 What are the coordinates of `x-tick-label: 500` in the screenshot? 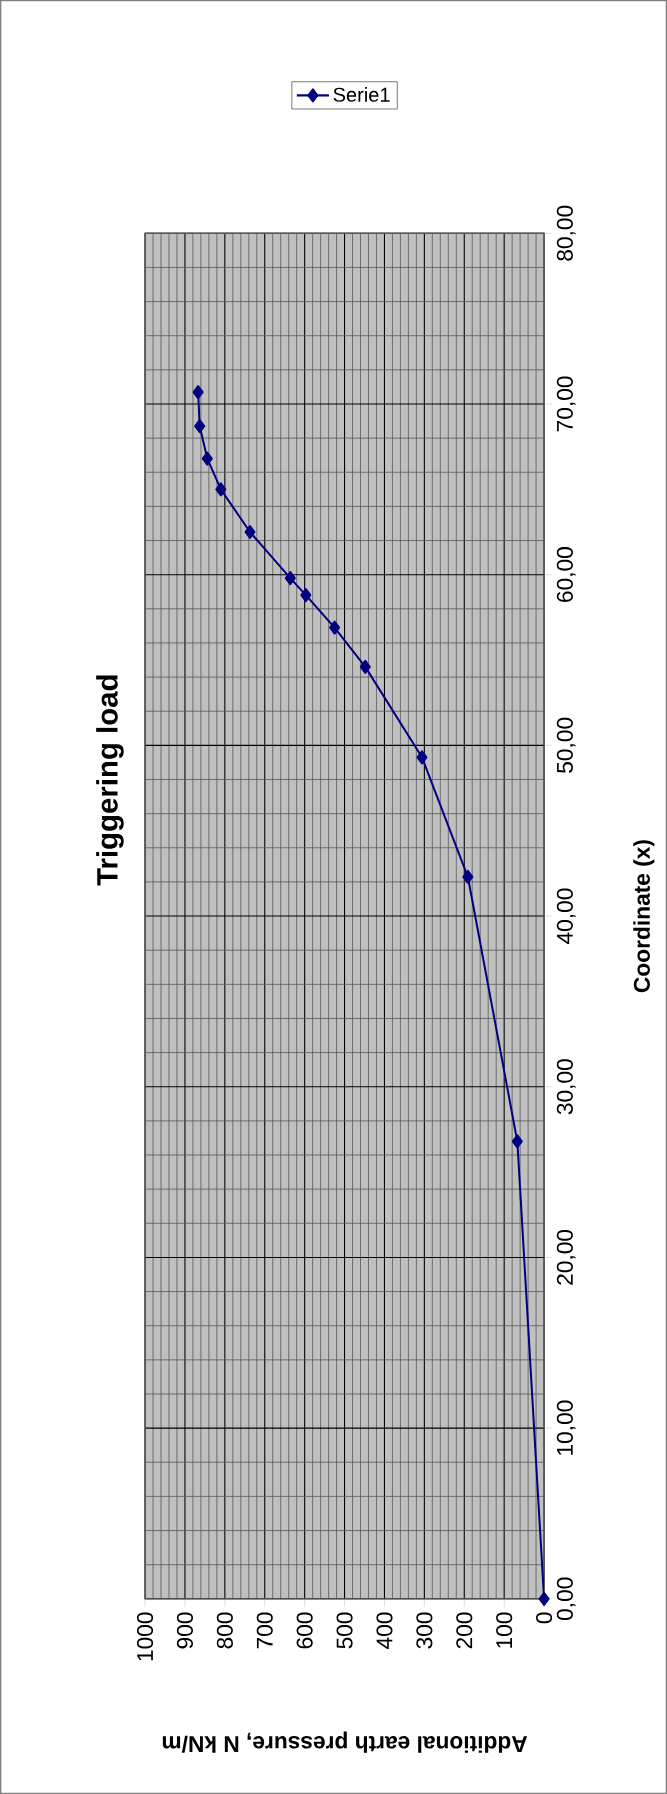 It's located at (344, 1630).